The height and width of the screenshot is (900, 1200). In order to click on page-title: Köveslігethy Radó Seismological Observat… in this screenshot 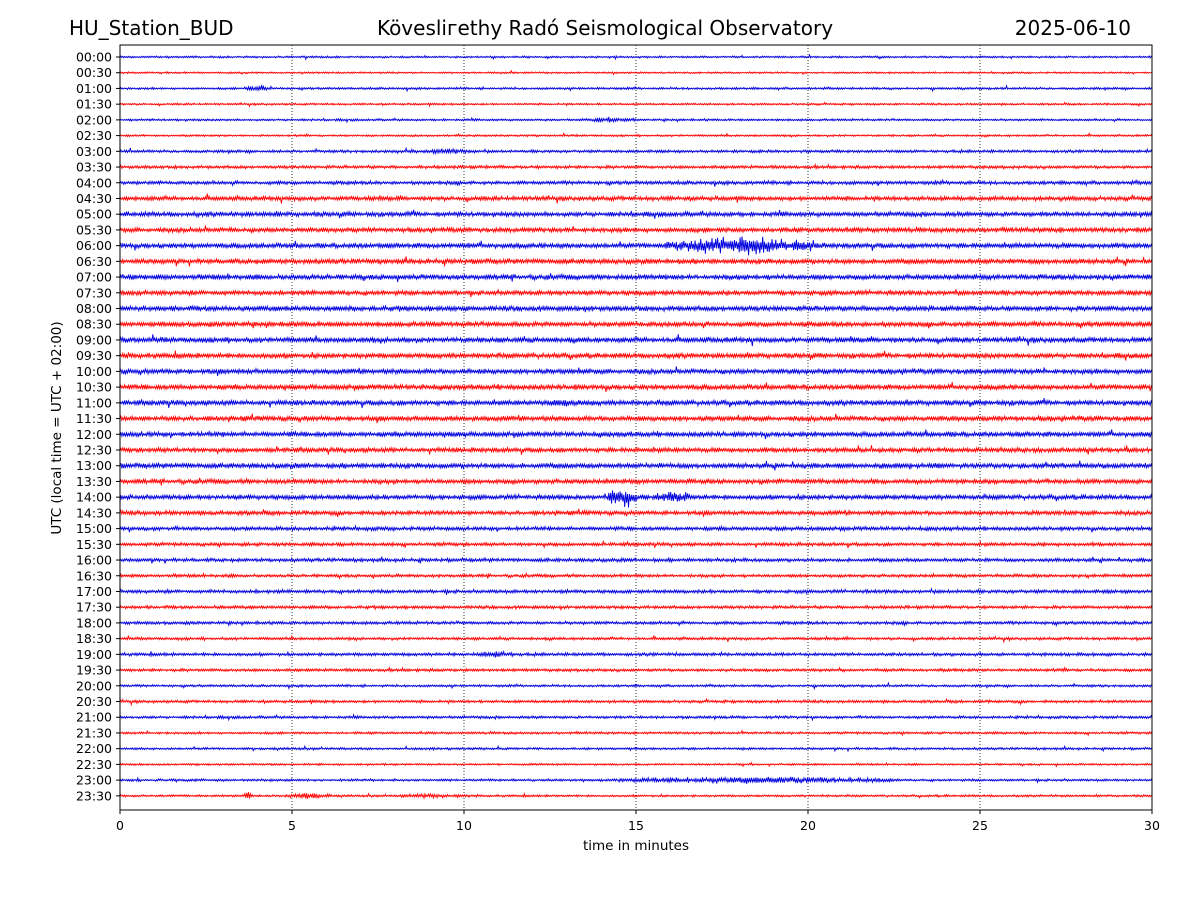, I will do `click(605, 28)`.